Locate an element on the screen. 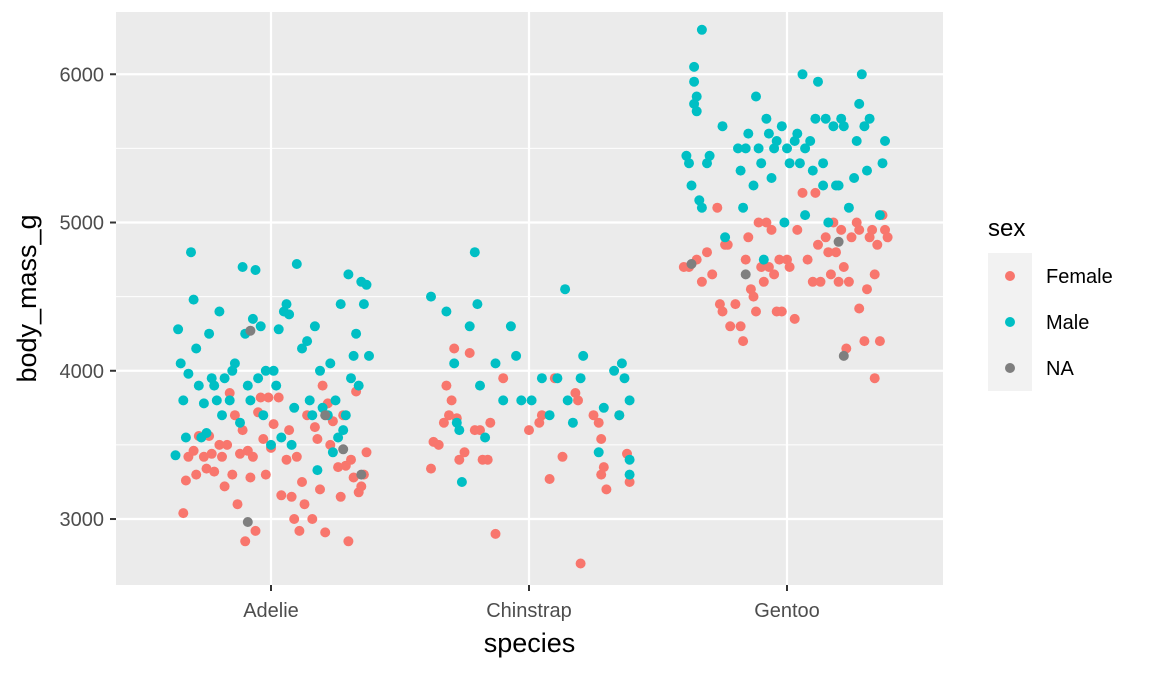 The image size is (1152, 677). legend-title: sex is located at coordinates (1006, 228).